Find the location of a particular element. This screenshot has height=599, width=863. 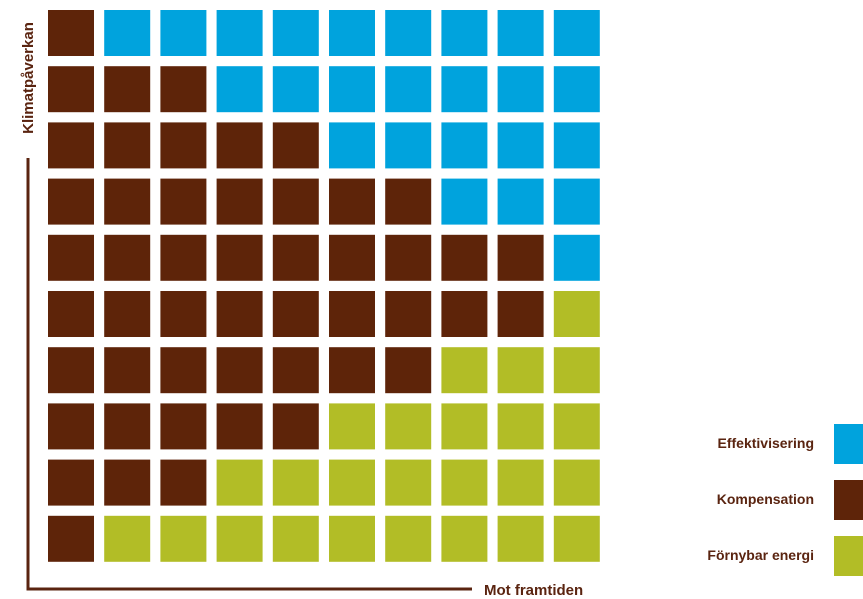

x-axis-label: Mot framtiden is located at coordinates (533, 590).